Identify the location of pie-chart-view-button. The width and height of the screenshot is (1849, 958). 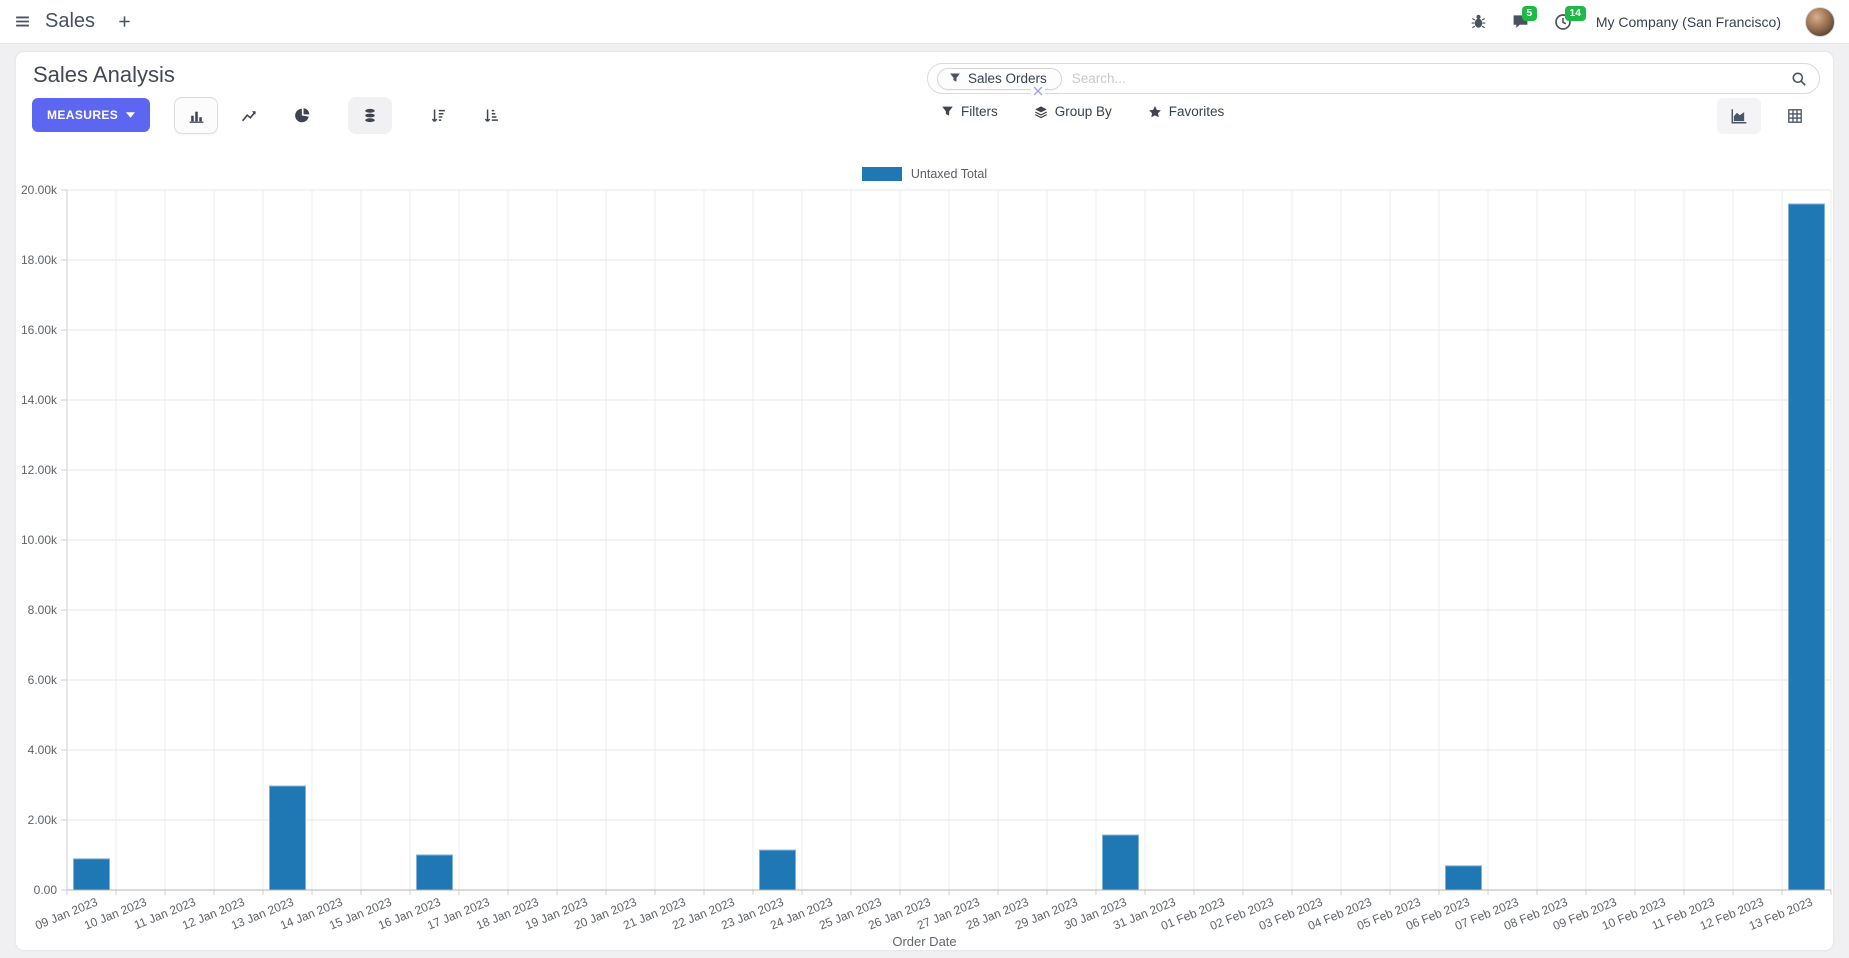
(302, 115).